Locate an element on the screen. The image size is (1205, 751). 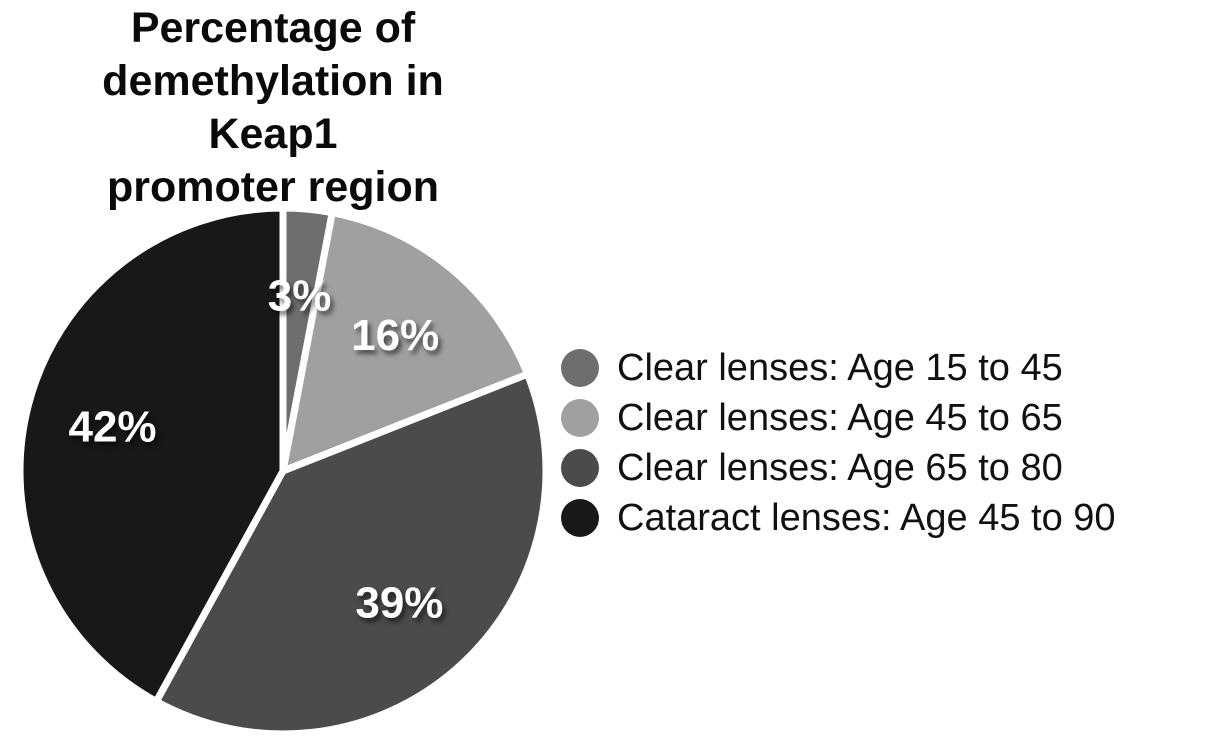
chart-title-line-2: demethylation in Keap1 is located at coordinates (273, 107).